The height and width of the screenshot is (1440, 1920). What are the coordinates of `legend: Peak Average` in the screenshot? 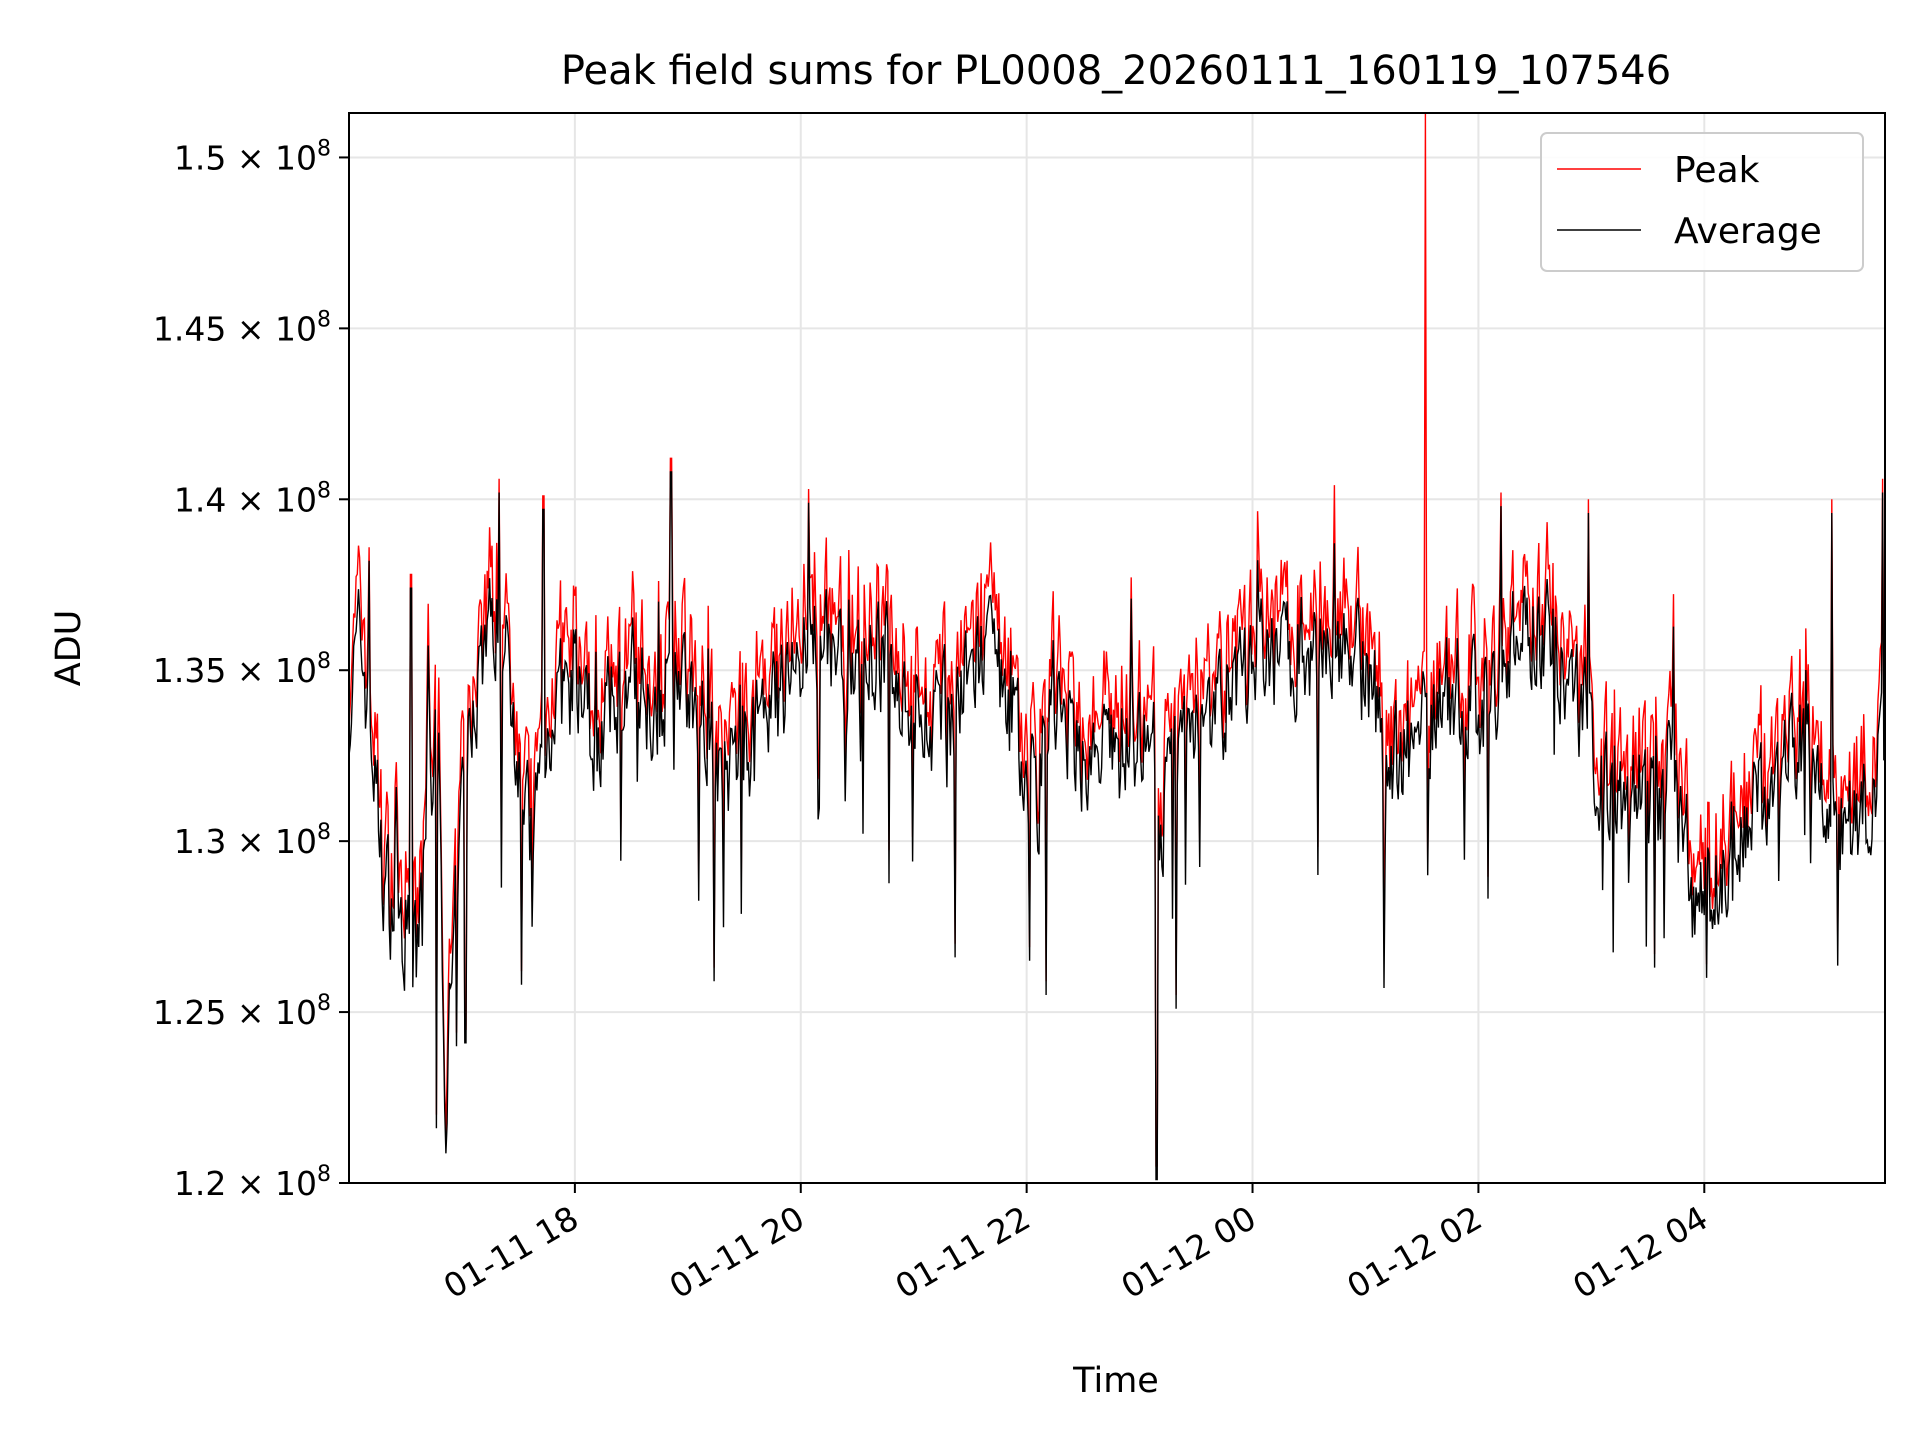 It's located at (1702, 202).